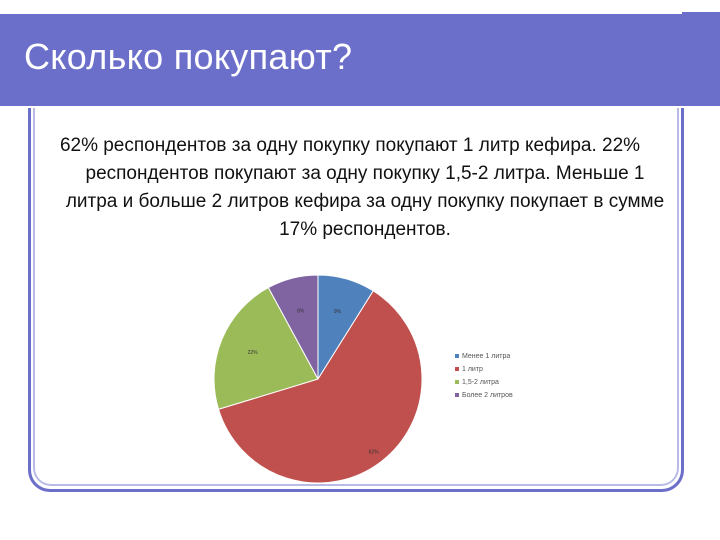 Image resolution: width=720 pixels, height=540 pixels. What do you see at coordinates (487, 395) in the screenshot?
I see `legend-label-3: Более 2 литров` at bounding box center [487, 395].